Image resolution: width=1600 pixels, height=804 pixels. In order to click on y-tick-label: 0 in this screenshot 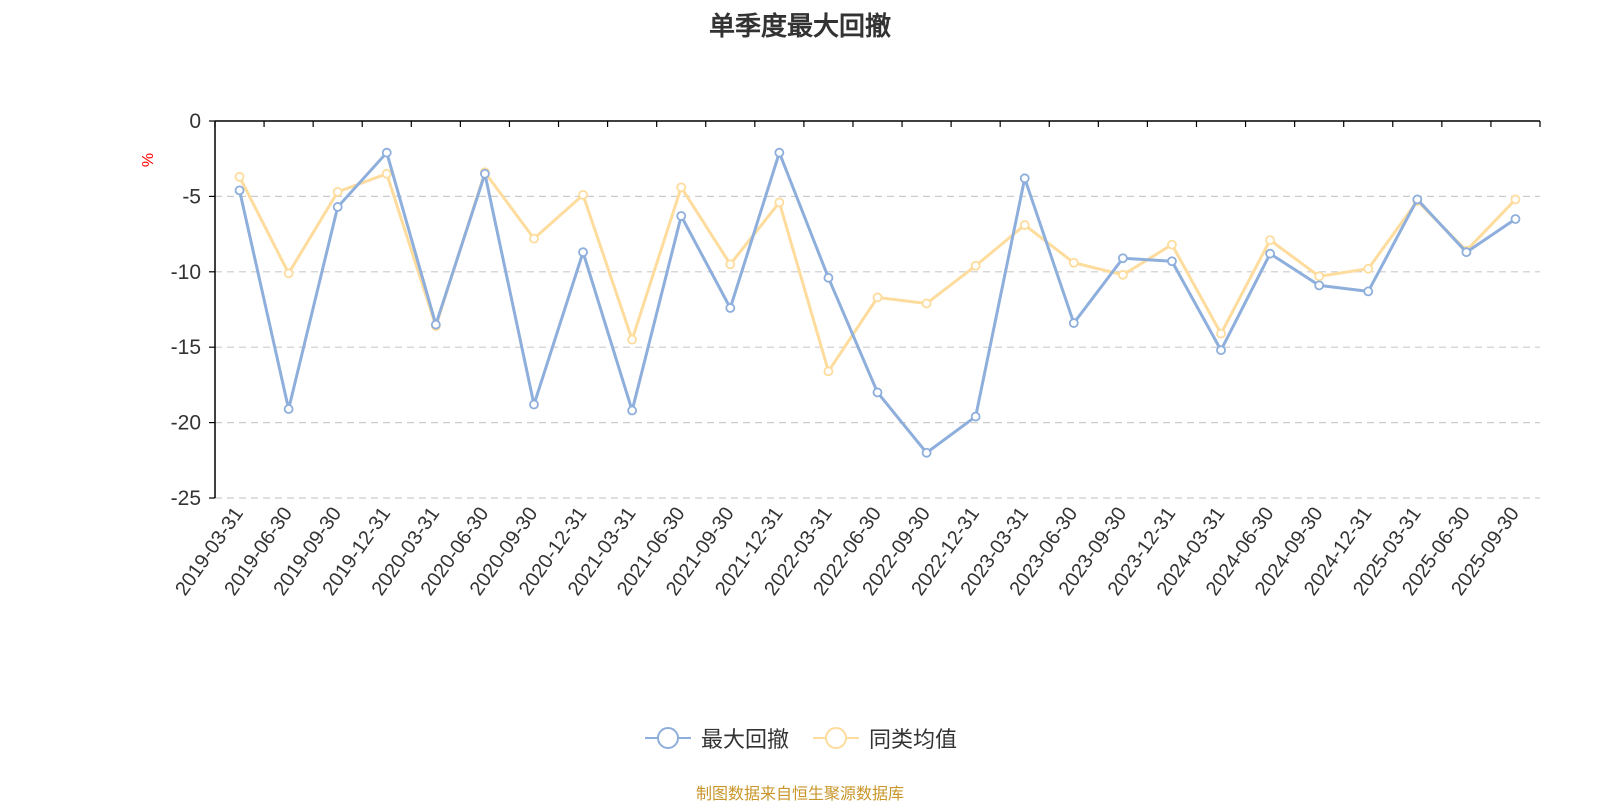, I will do `click(195, 121)`.